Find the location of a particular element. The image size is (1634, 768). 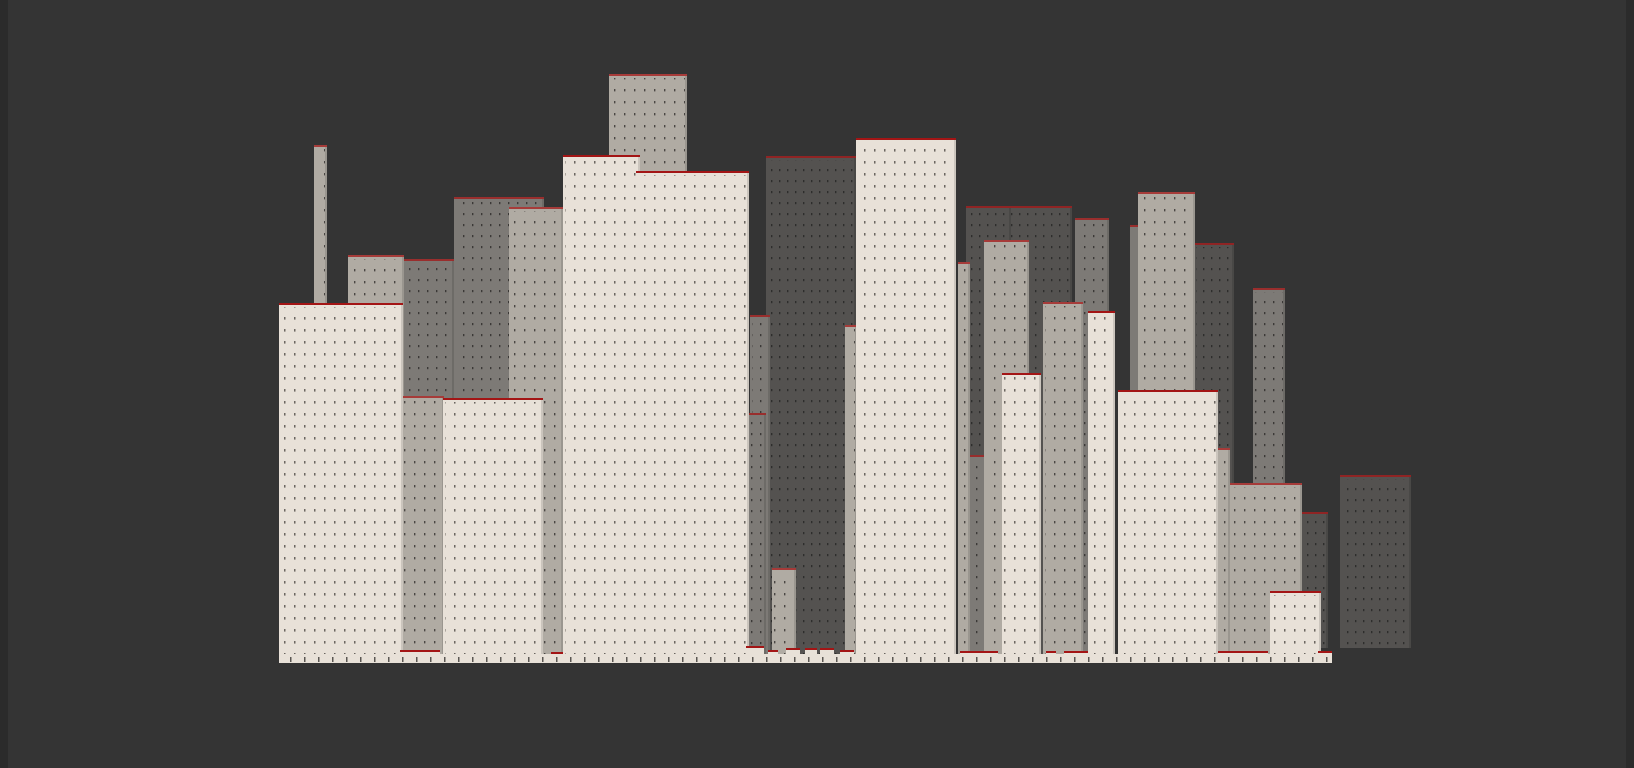

ground-strip-layer is located at coordinates (805, 654).